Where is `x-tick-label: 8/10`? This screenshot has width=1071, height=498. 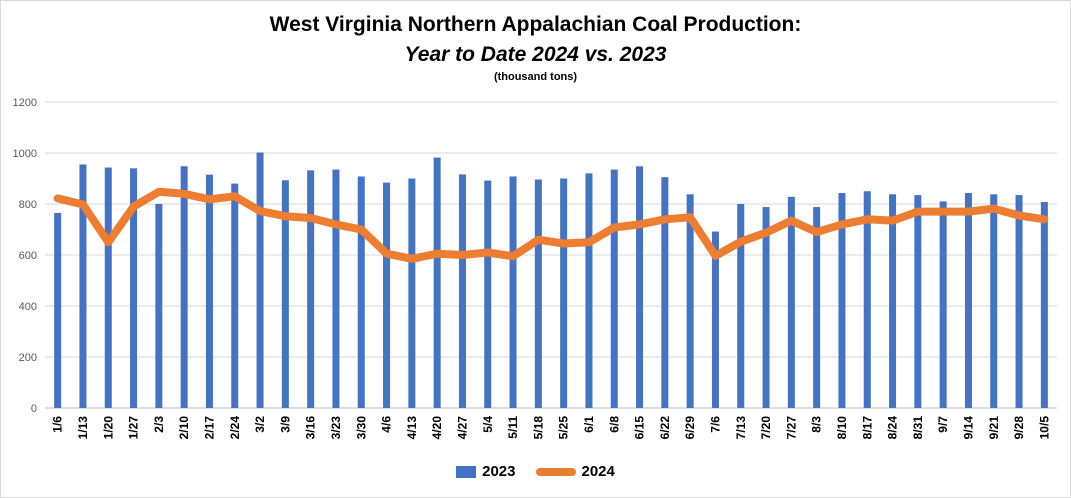
x-tick-label: 8/10 is located at coordinates (842, 428).